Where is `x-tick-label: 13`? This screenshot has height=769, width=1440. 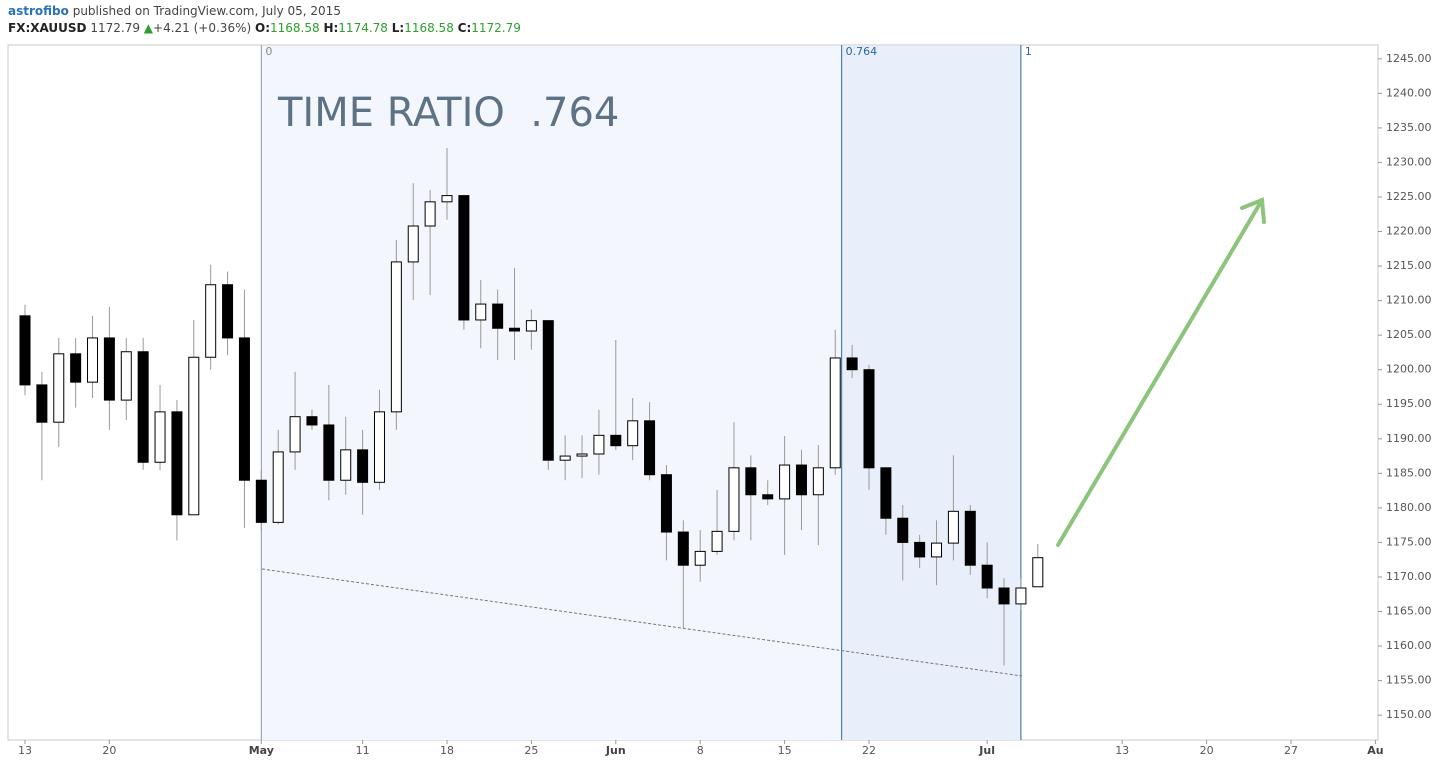
x-tick-label: 13 is located at coordinates (25, 750).